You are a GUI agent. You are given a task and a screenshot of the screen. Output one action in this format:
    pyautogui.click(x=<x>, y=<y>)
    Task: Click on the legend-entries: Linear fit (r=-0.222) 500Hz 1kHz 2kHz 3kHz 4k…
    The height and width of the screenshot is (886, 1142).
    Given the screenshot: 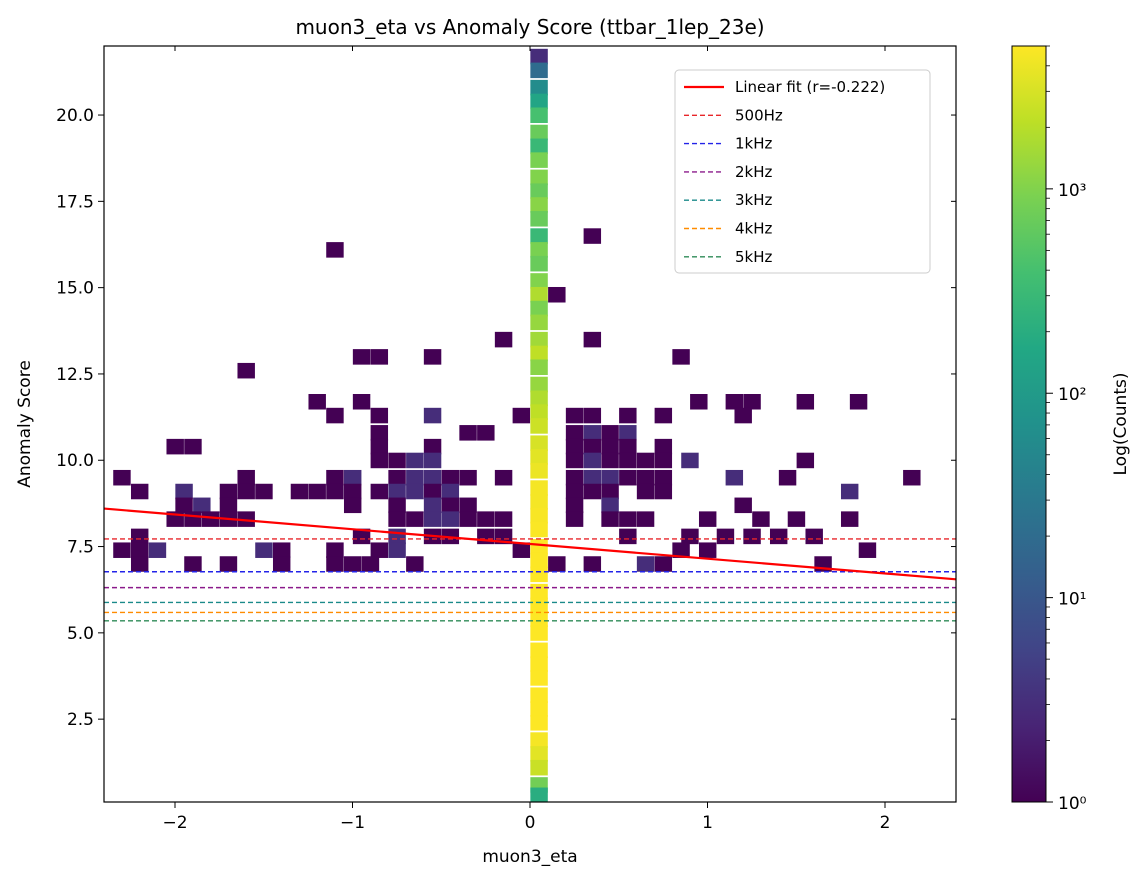 What is the action you would take?
    pyautogui.click(x=784, y=172)
    